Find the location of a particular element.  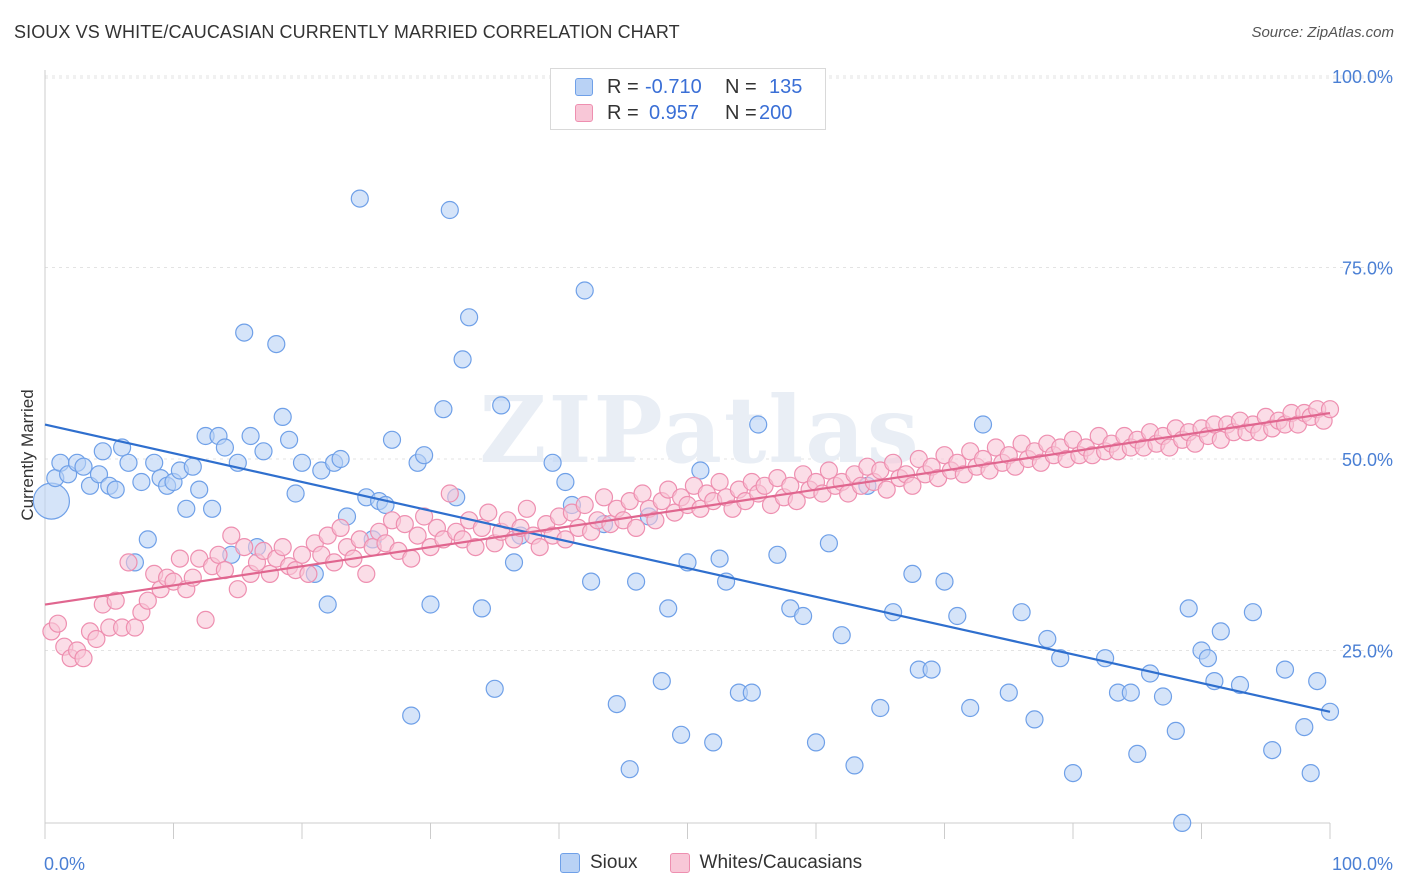

legend-n-value: 200 is located at coordinates (776, 112).